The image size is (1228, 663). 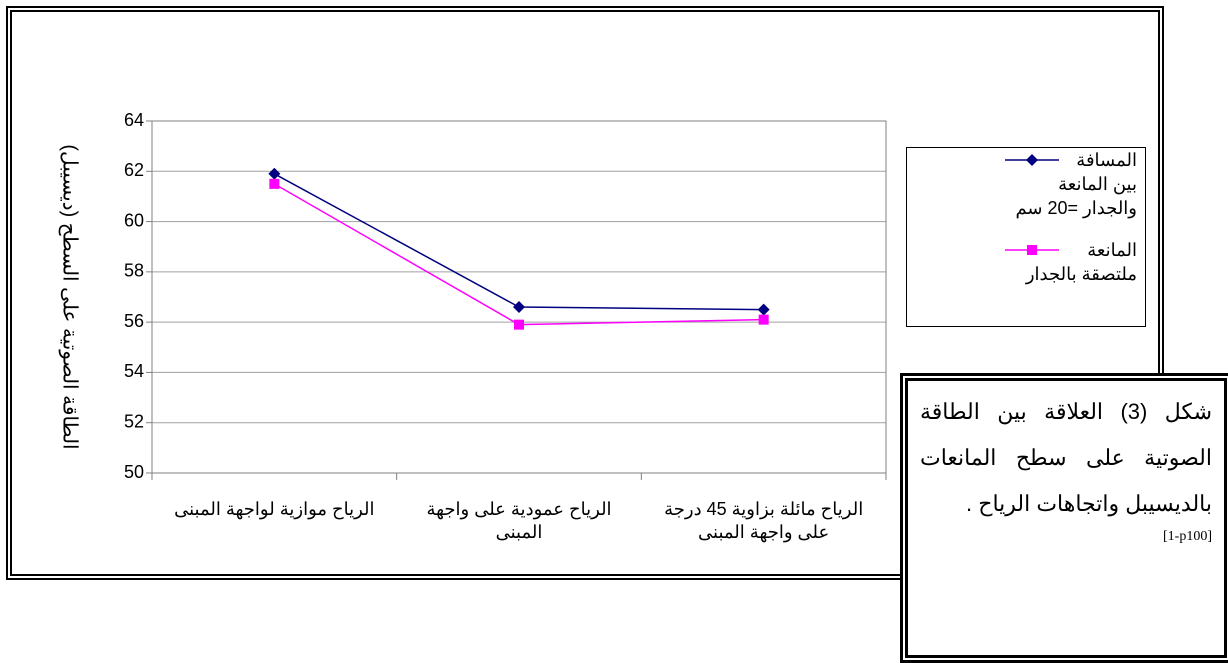 I want to click on y-tick-label: 52, so click(x=134, y=421).